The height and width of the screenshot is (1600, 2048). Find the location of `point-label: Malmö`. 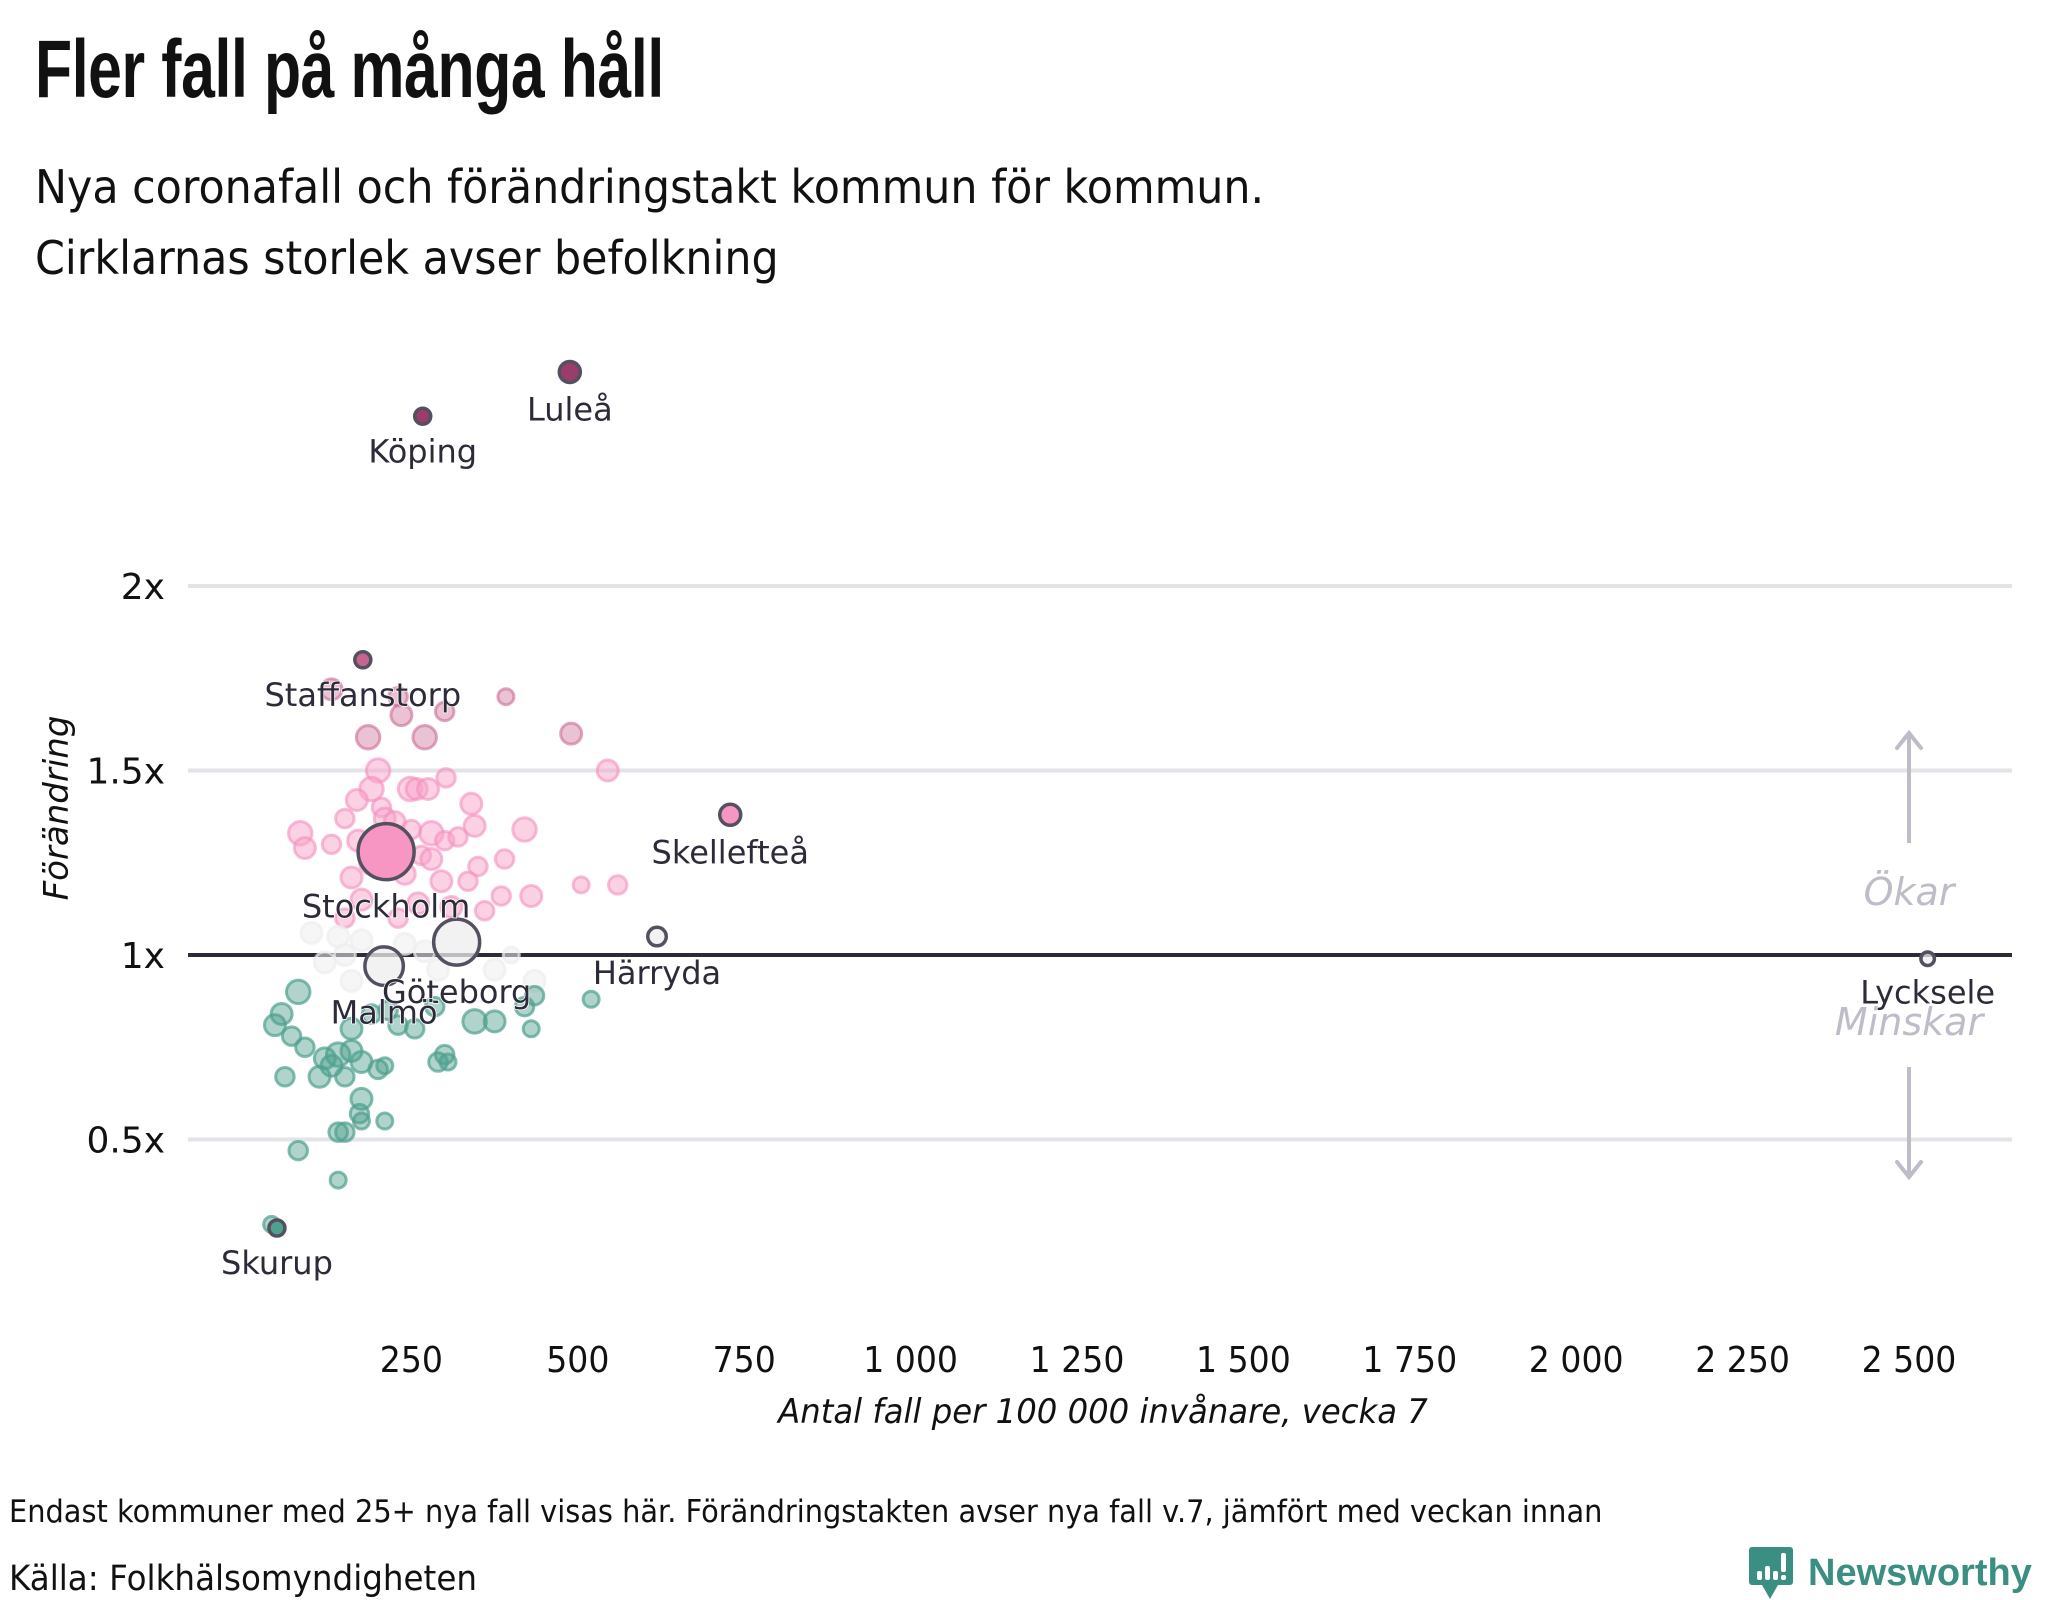

point-label: Malmö is located at coordinates (384, 1012).